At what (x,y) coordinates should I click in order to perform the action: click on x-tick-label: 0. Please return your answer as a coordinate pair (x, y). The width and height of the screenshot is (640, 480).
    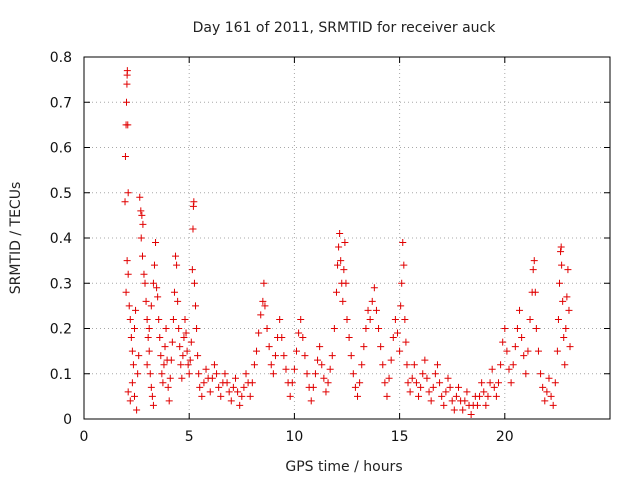
    Looking at the image, I should click on (84, 437).